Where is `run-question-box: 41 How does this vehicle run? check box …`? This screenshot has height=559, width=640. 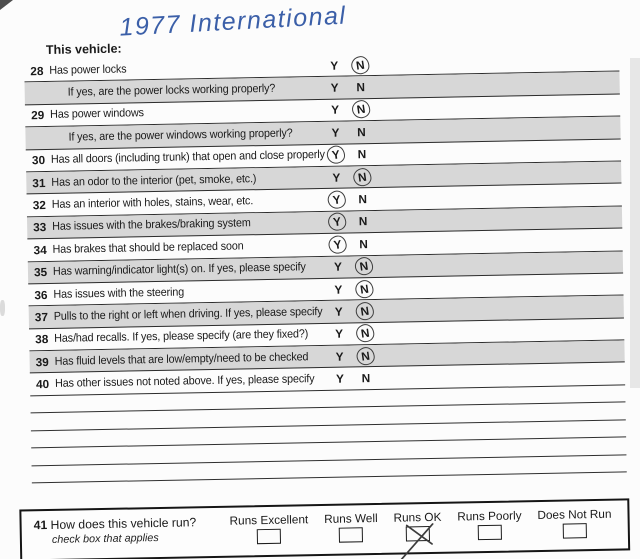 run-question-box: 41 How does this vehicle run? check box … is located at coordinates (325, 528).